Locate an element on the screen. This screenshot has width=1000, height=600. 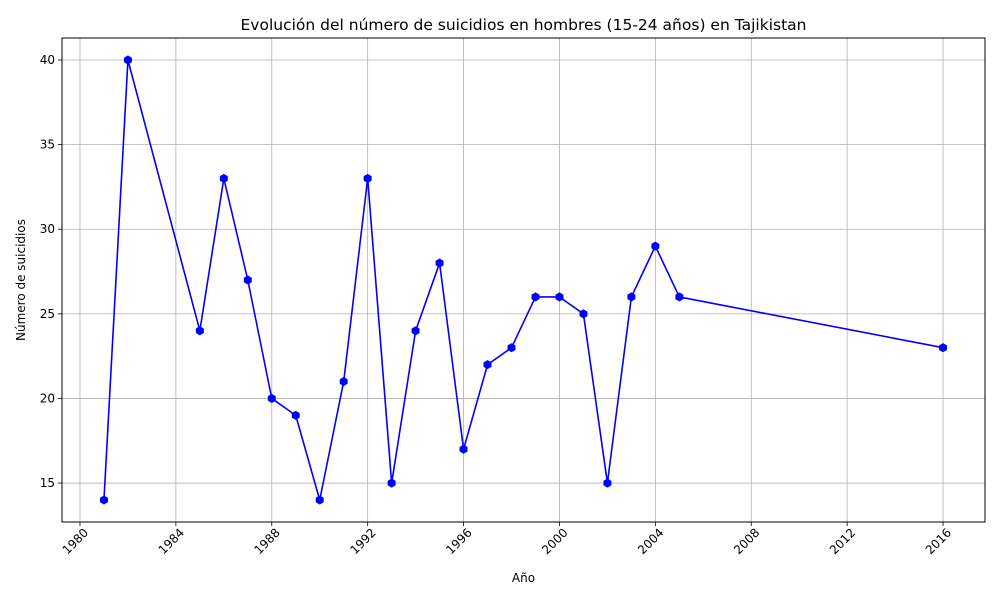
x-tick-label: 1996 is located at coordinates (458, 541).